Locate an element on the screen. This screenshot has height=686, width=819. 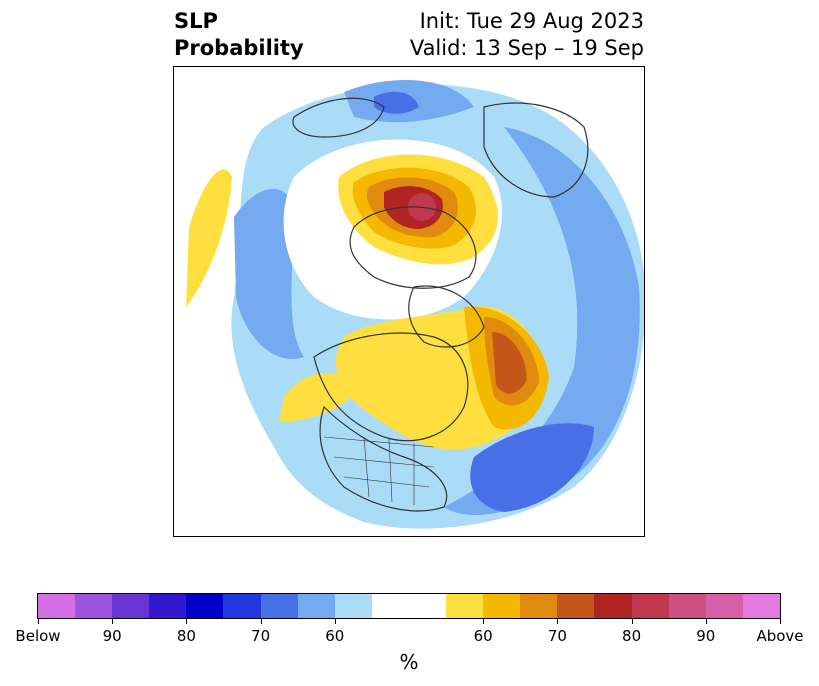
us-state-grid is located at coordinates (379, 470).